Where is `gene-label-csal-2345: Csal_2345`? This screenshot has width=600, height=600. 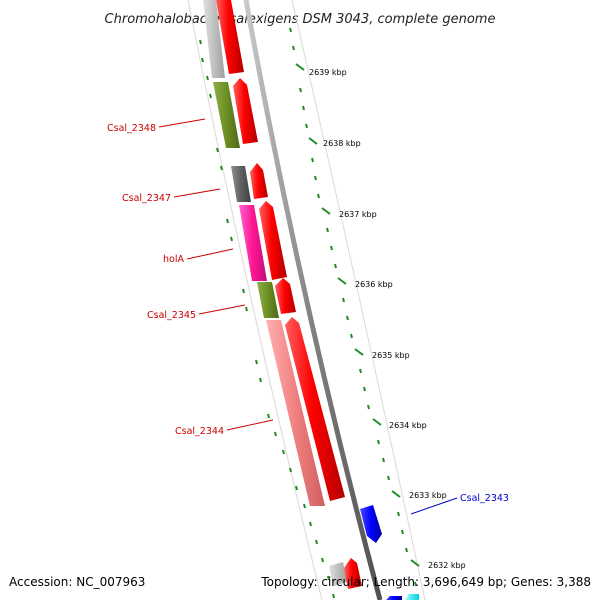 gene-label-csal-2345: Csal_2345 is located at coordinates (171, 315).